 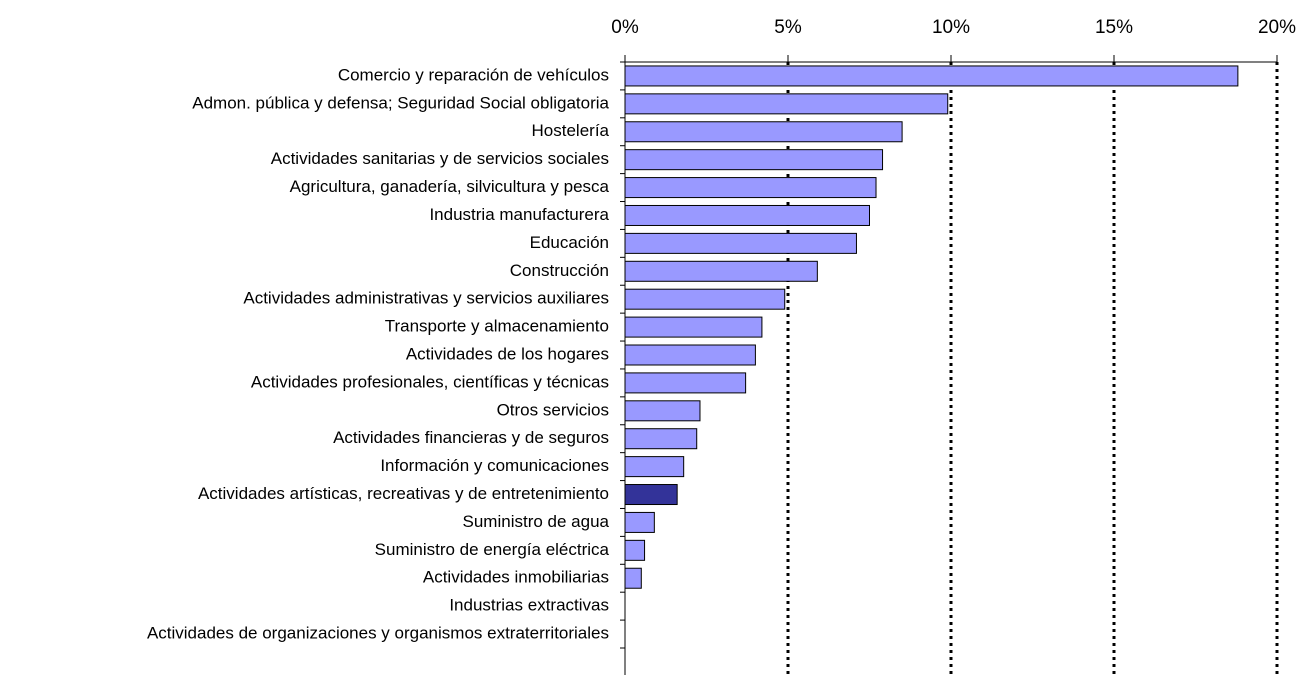 I want to click on x-tick-label: 20%, so click(x=1277, y=27).